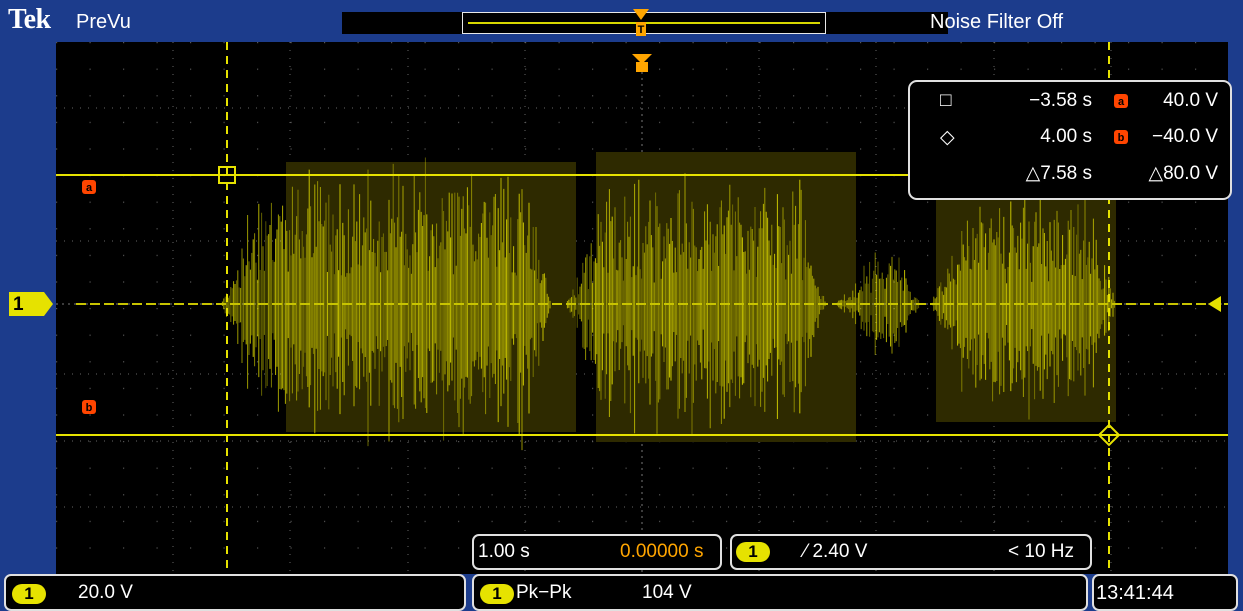 The height and width of the screenshot is (611, 1243). I want to click on trigger-frequency: < 10 Hz, so click(1041, 551).